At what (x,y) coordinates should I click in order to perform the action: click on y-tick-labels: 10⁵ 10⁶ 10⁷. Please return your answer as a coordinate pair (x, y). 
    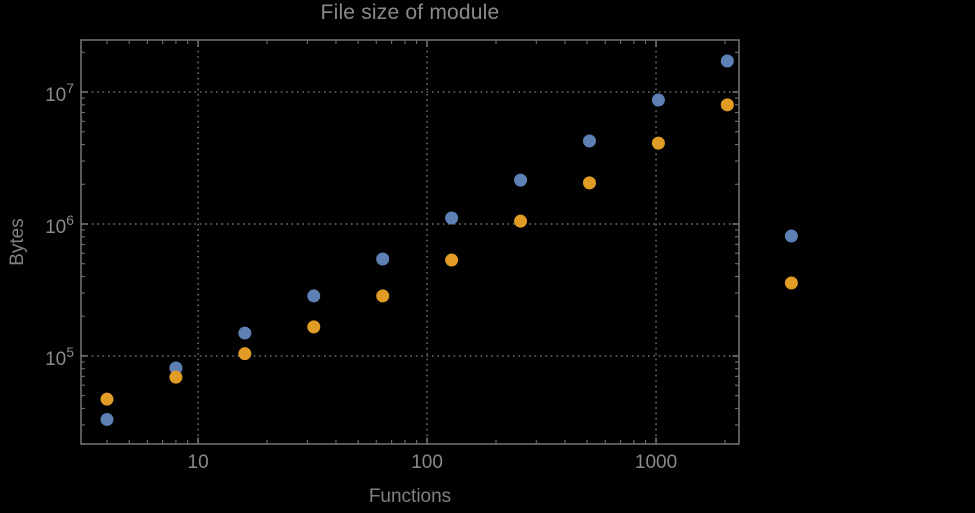
    Looking at the image, I should click on (59, 225).